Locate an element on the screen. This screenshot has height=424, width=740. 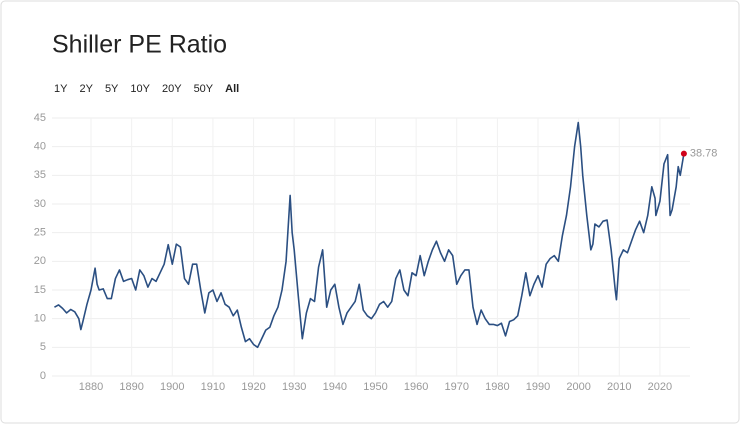
x-tick-label: 2000 is located at coordinates (578, 387).